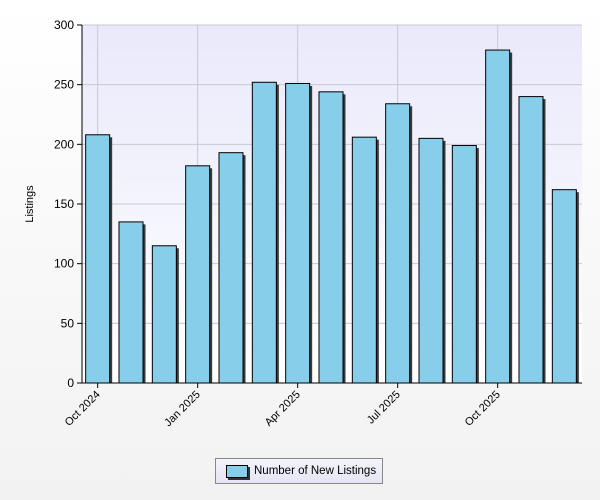 The width and height of the screenshot is (600, 500). I want to click on x-tick-labels: Oct 2024 Jan 2025 Apr 2025 Jul 2025 Oct 2025, so click(283, 409).